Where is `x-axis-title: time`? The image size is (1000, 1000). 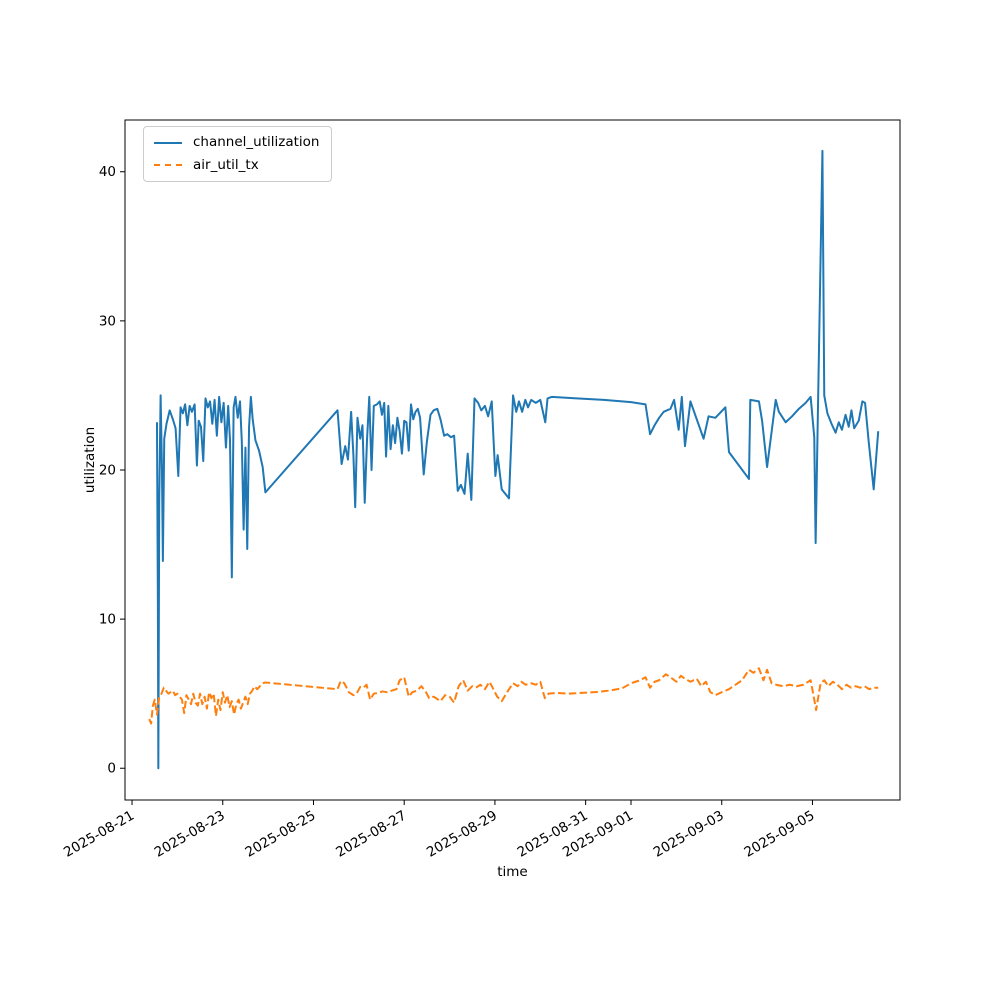 x-axis-title: time is located at coordinates (512, 872).